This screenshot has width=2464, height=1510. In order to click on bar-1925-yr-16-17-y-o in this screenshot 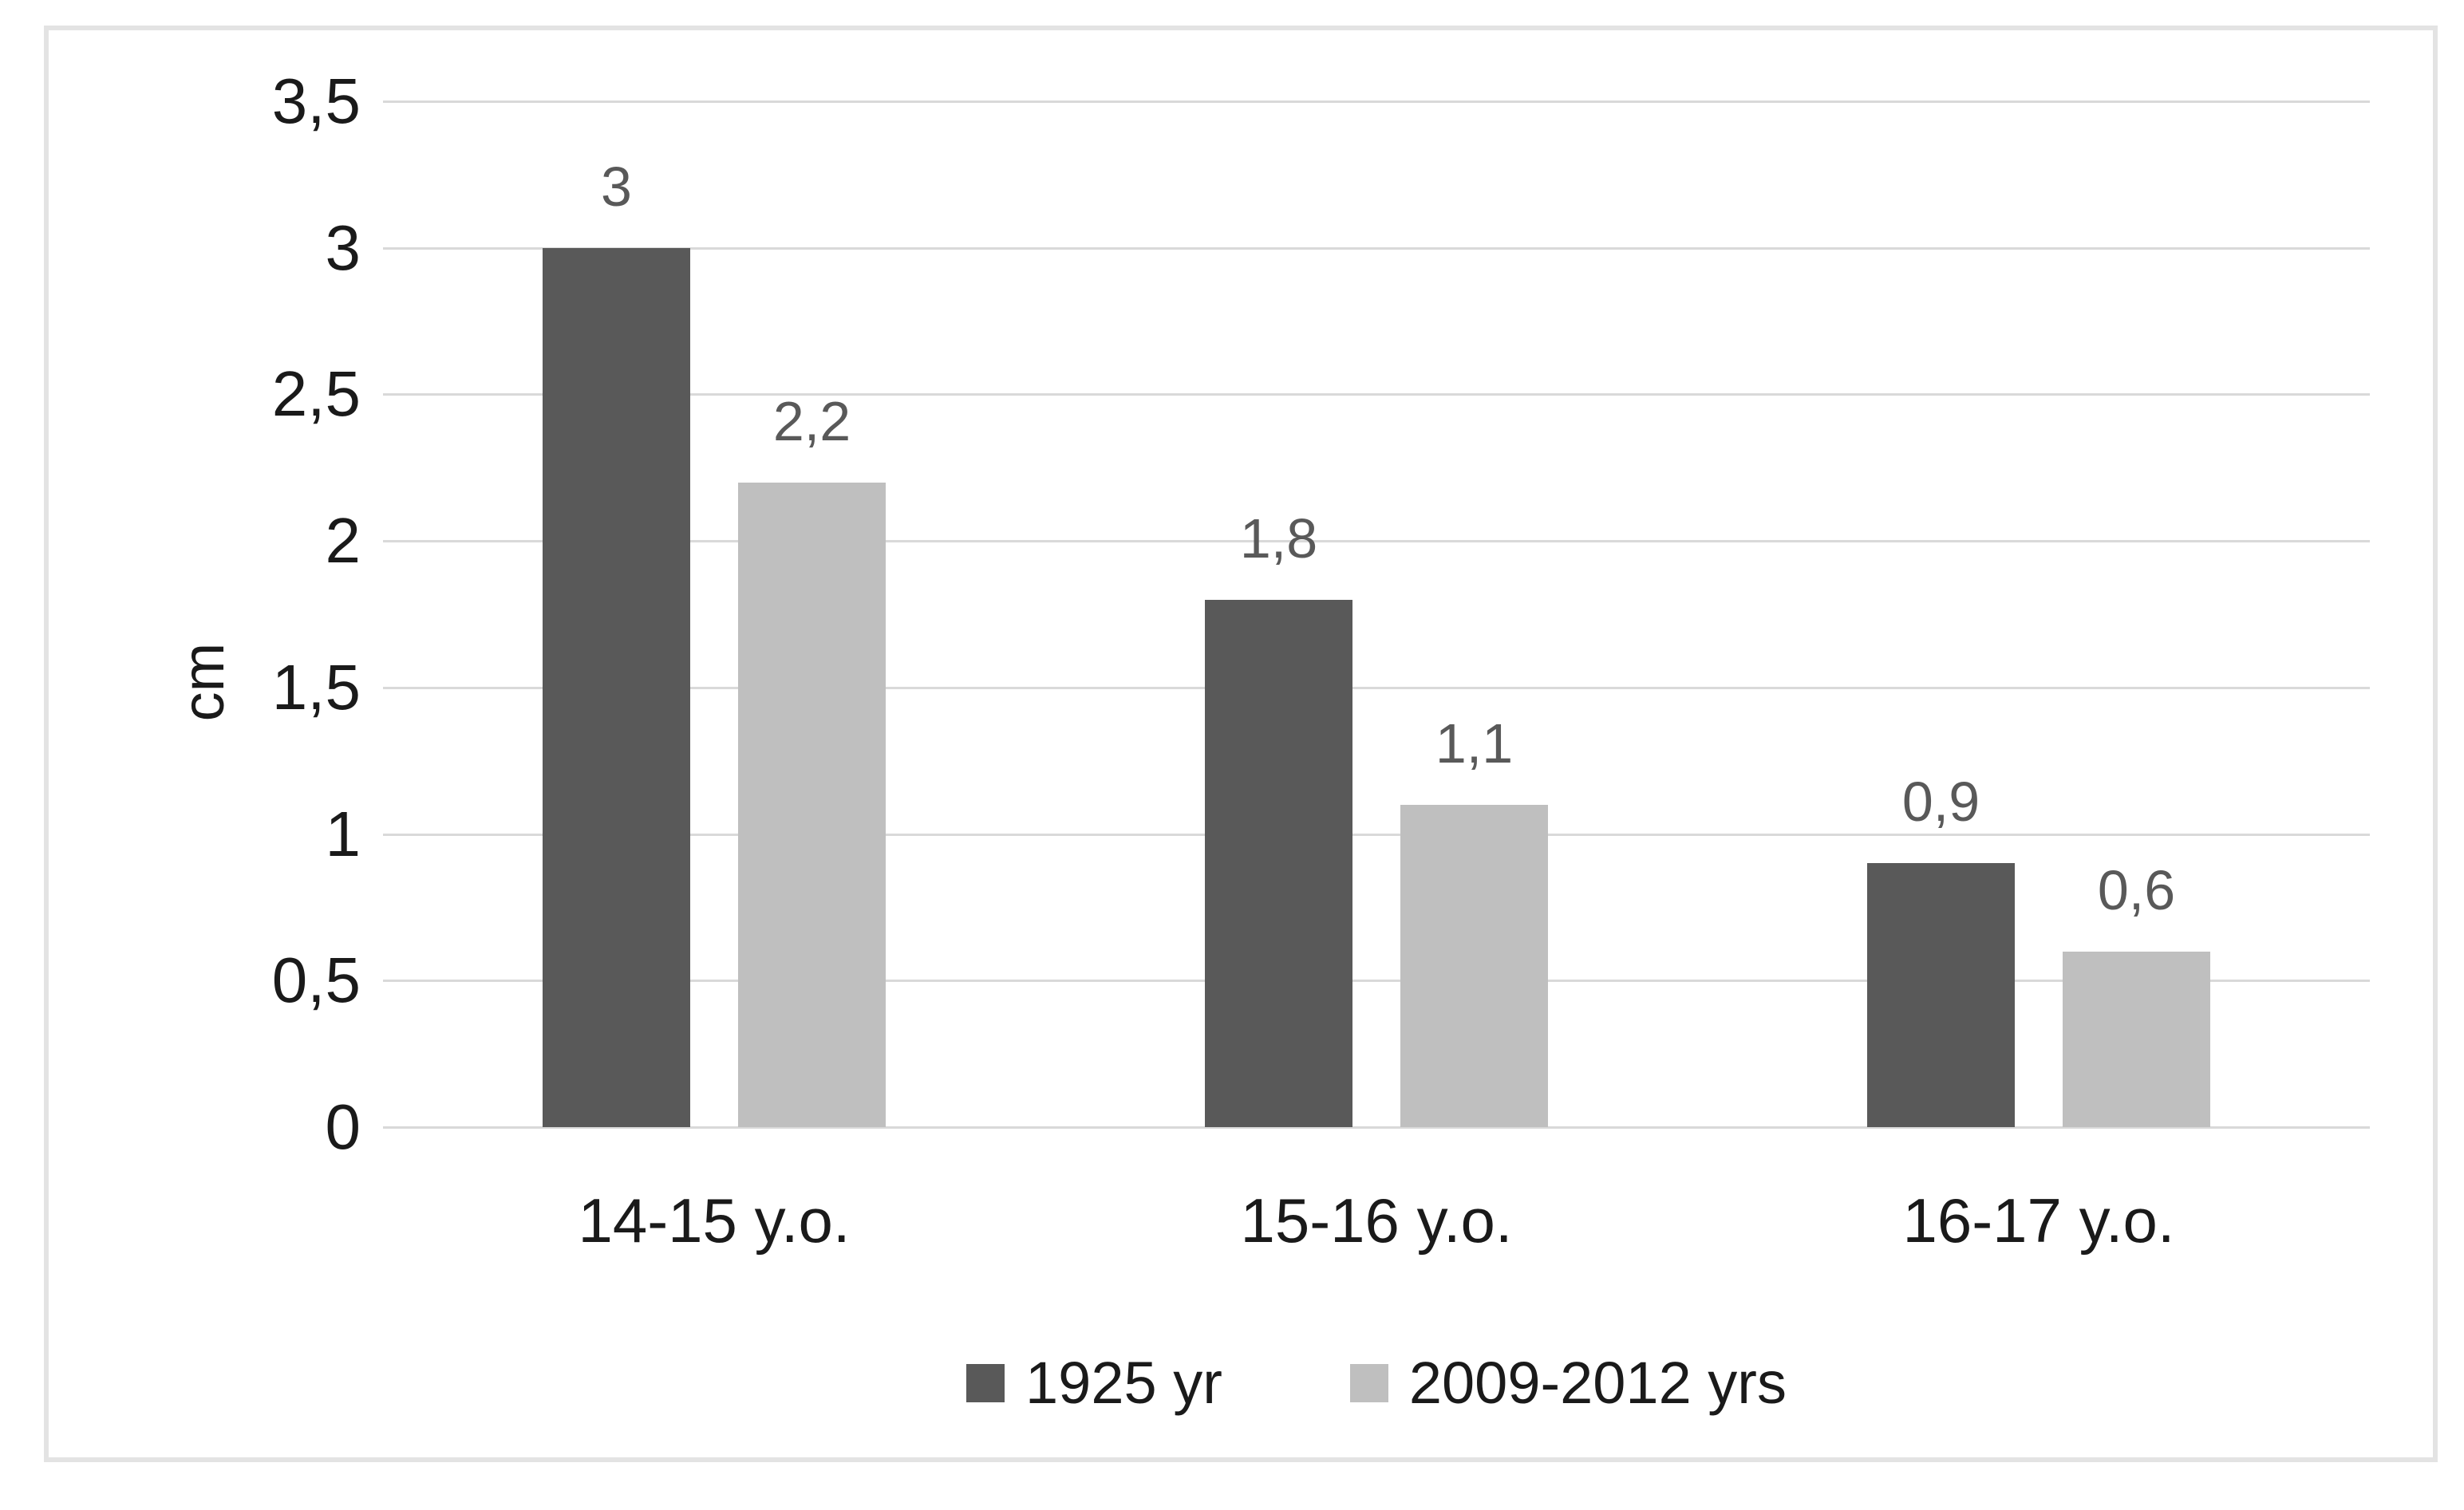, I will do `click(1941, 995)`.